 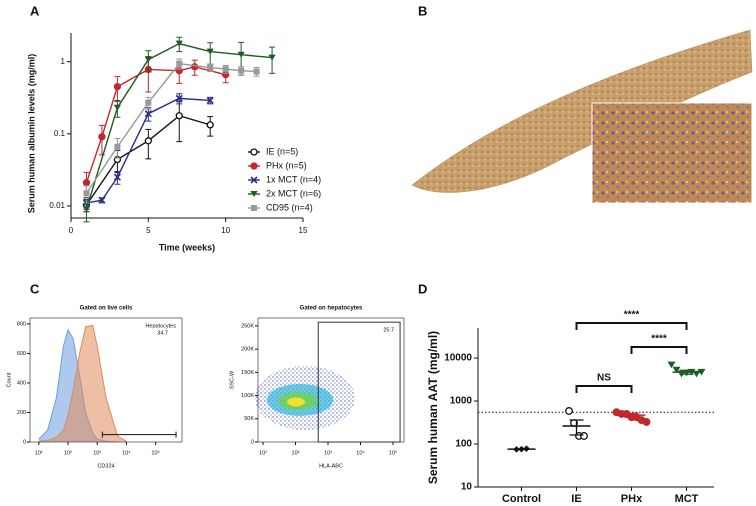 I want to click on y-tick-label: 1, so click(x=63, y=61).